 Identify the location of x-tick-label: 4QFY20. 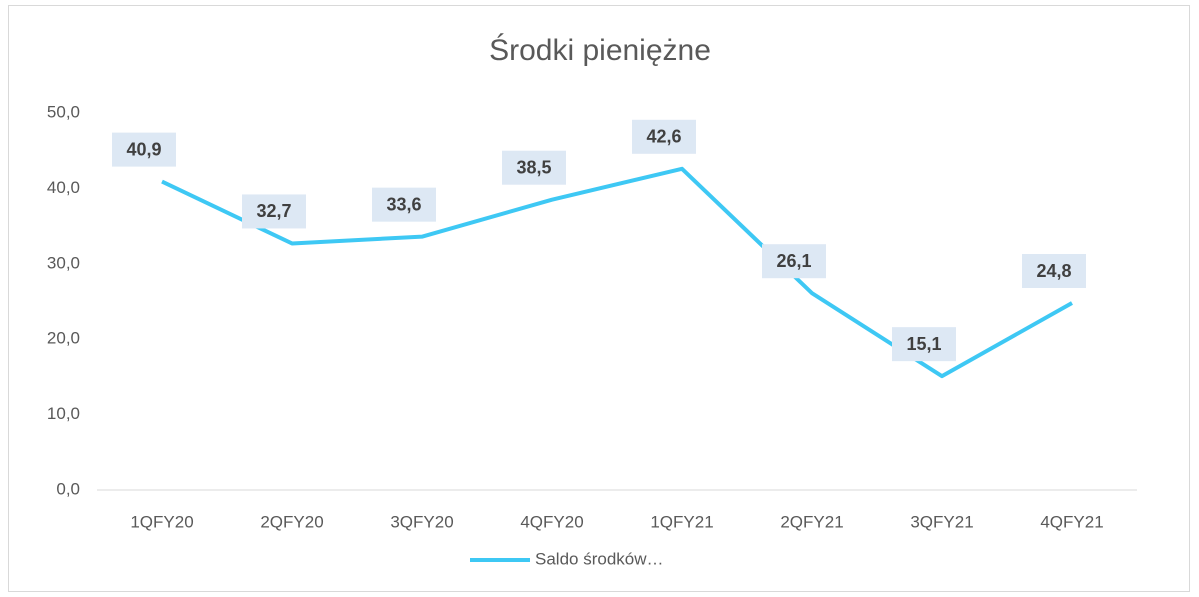
(551, 521).